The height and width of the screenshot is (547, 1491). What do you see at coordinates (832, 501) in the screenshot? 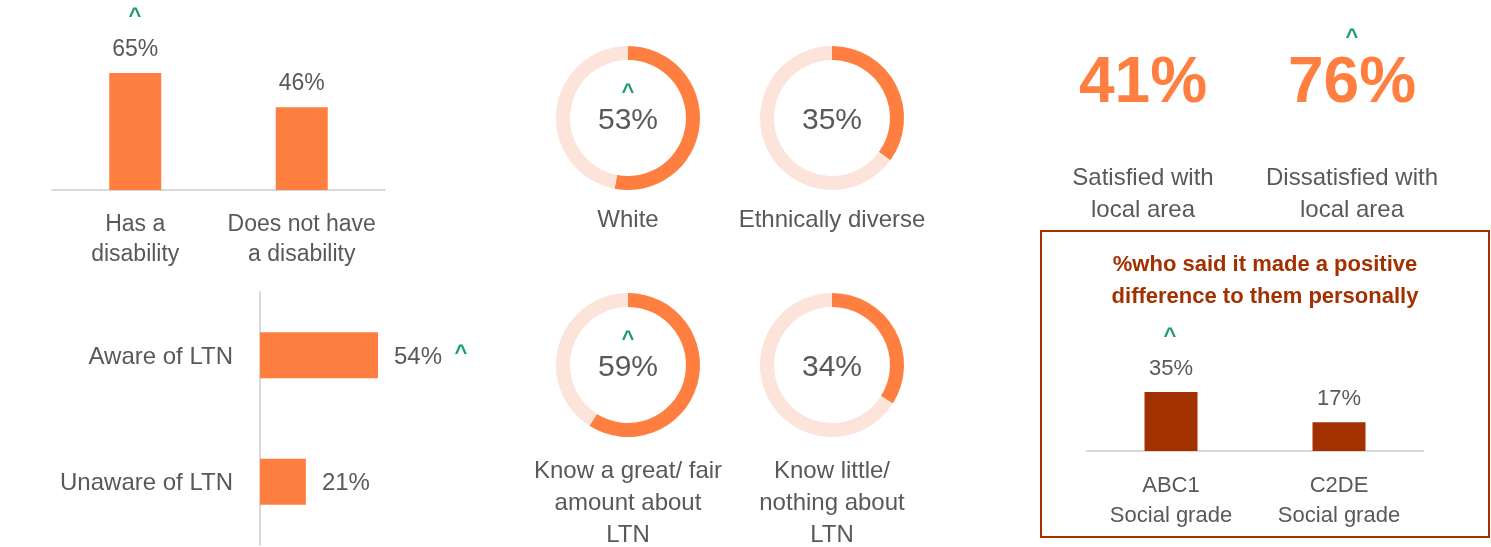
I see `text: Know little/ nothing about LTN` at bounding box center [832, 501].